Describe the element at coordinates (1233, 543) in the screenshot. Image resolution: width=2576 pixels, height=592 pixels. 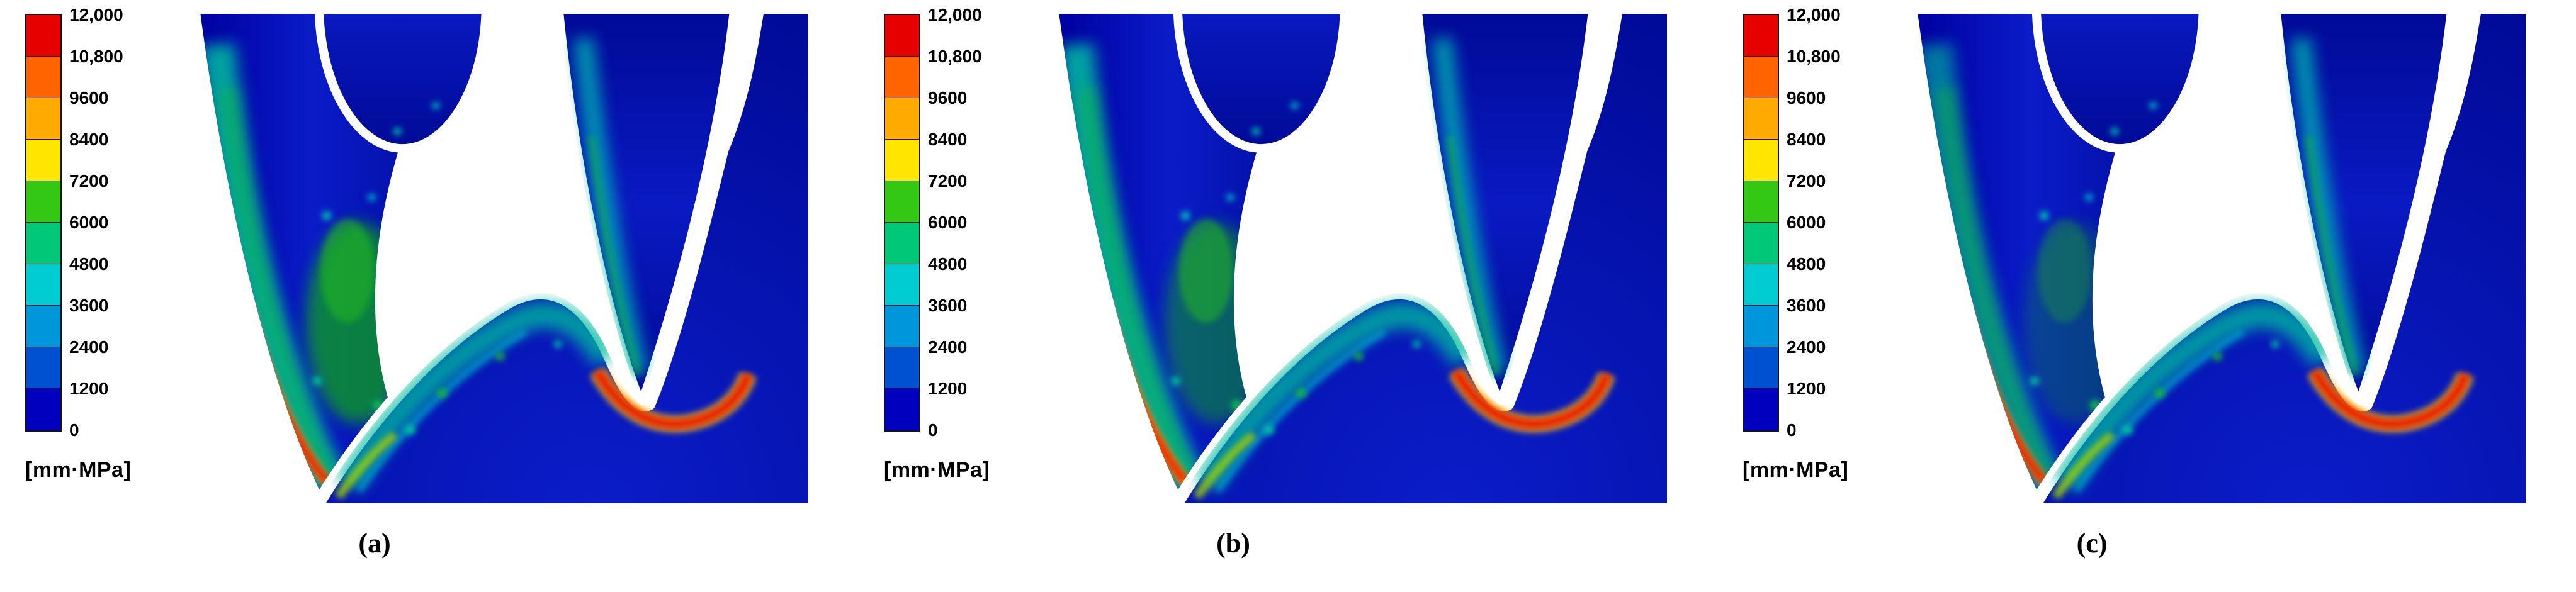
I see `subfigure-label: (b)` at that location.